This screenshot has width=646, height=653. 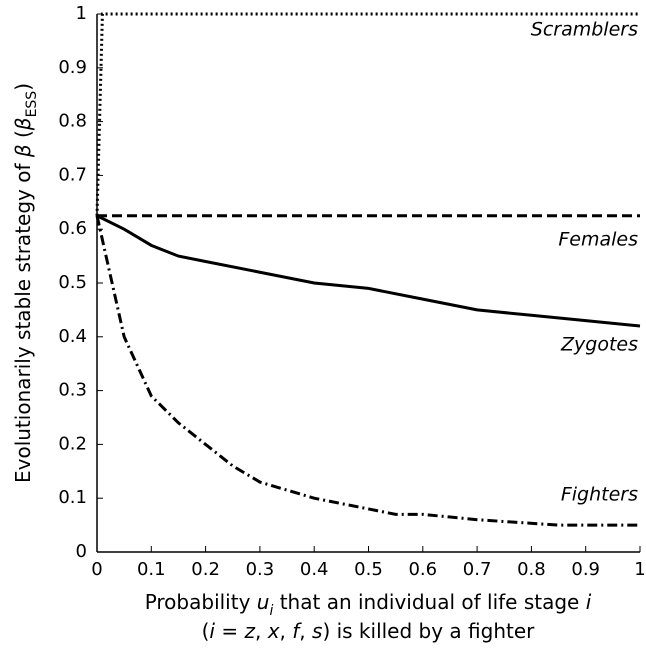 What do you see at coordinates (151, 569) in the screenshot?
I see `x-tick-label: 0.1` at bounding box center [151, 569].